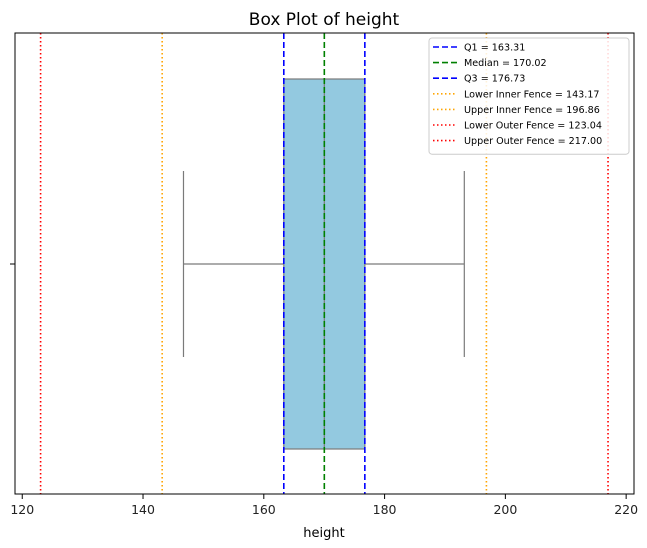  Describe the element at coordinates (323, 533) in the screenshot. I see `x-axis-label: height` at that location.